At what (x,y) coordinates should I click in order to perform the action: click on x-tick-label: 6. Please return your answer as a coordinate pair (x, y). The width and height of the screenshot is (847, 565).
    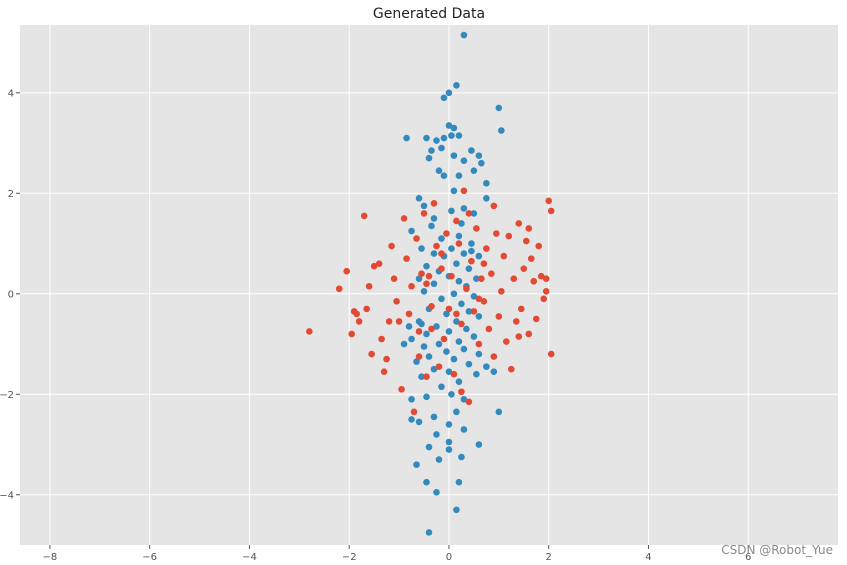
    Looking at the image, I should click on (748, 557).